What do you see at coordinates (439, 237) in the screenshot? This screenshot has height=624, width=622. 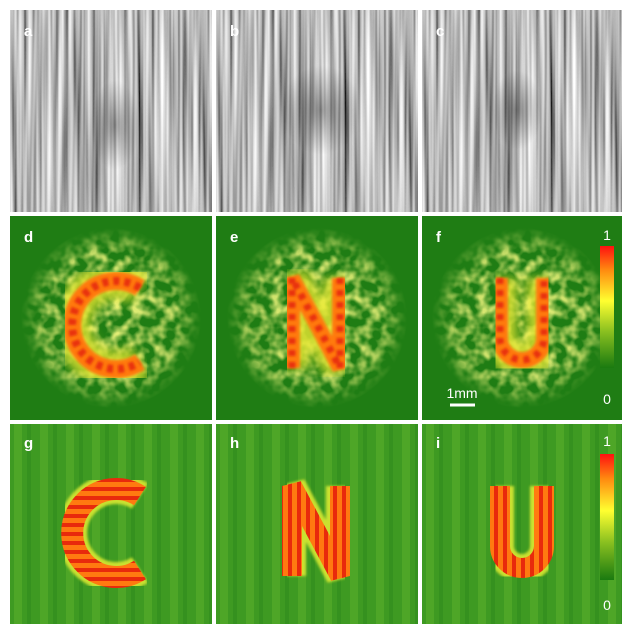 I see `panel-label: f` at bounding box center [439, 237].